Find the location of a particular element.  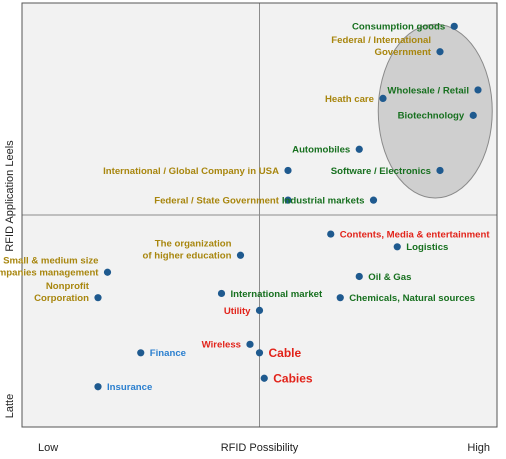

point-label: The organization of higher education is located at coordinates (186, 250).